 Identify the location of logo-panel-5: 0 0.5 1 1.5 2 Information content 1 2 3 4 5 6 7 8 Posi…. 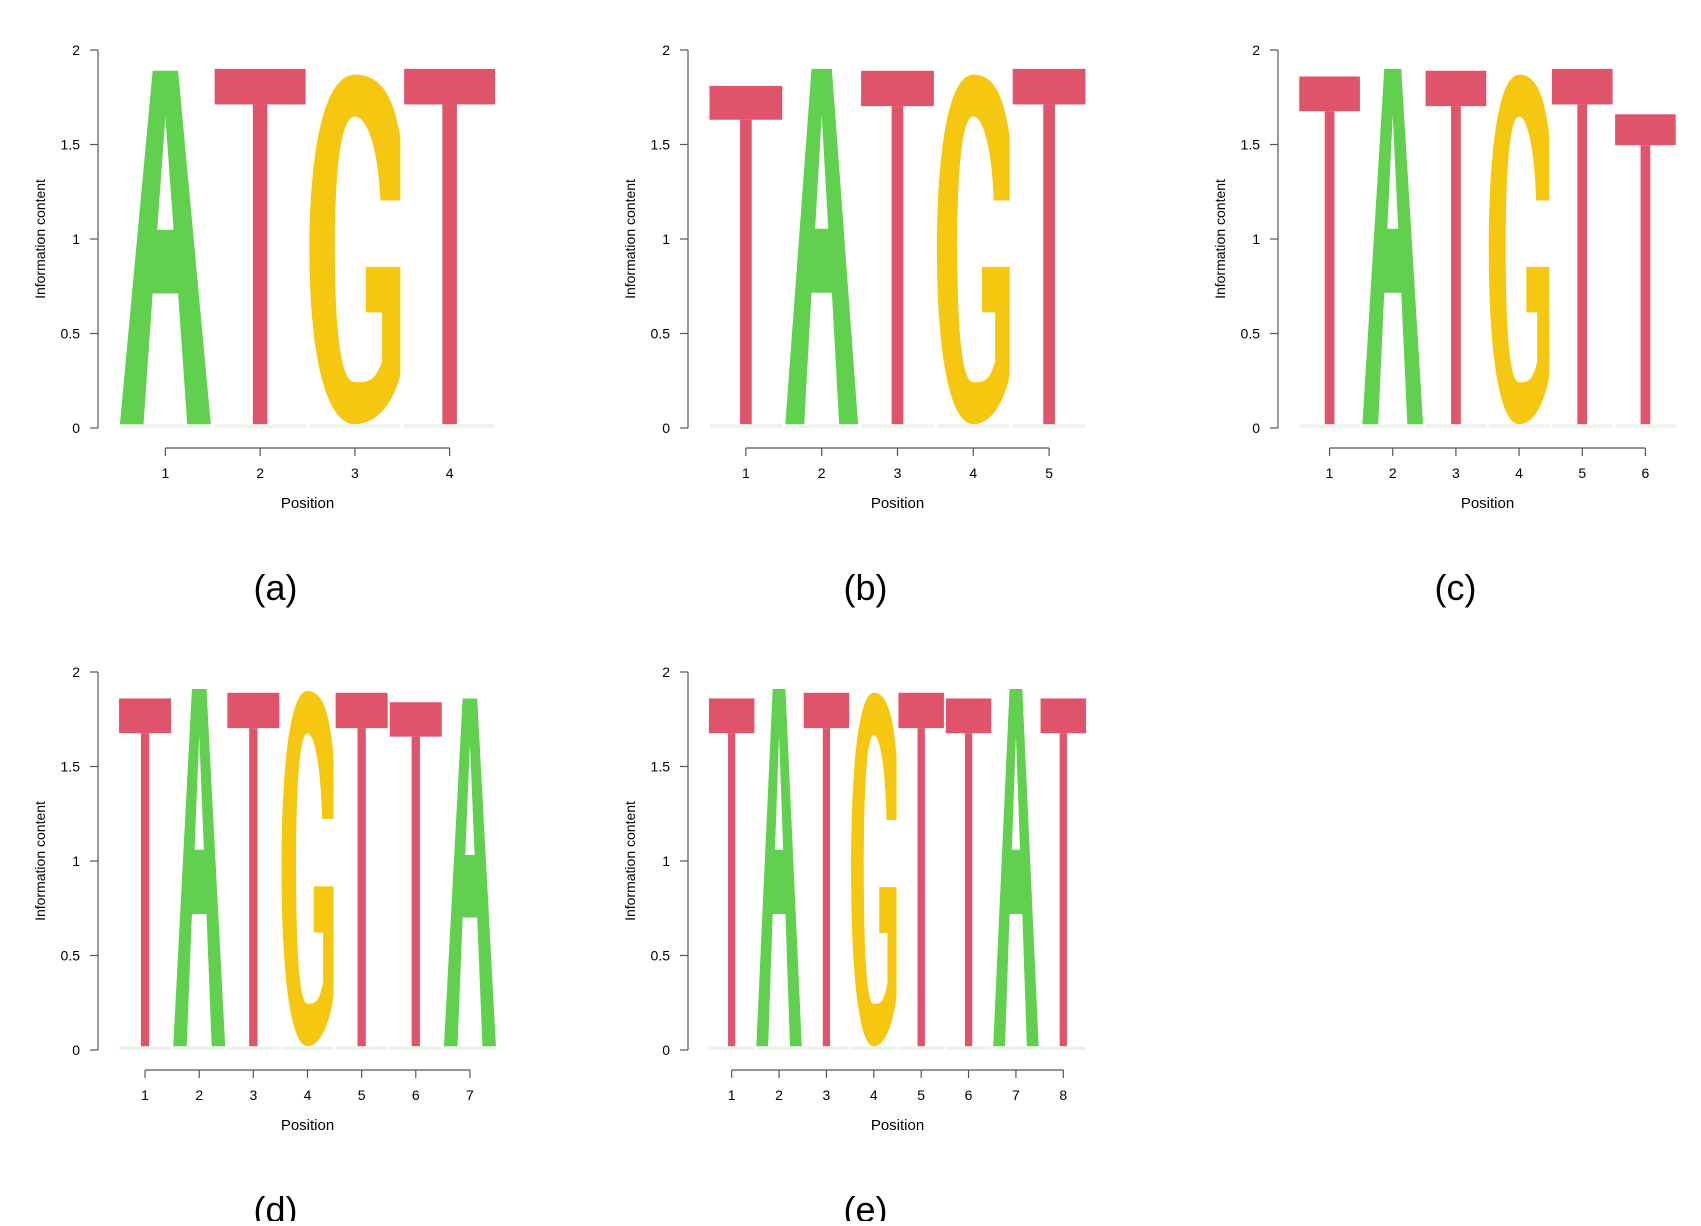
(854, 945).